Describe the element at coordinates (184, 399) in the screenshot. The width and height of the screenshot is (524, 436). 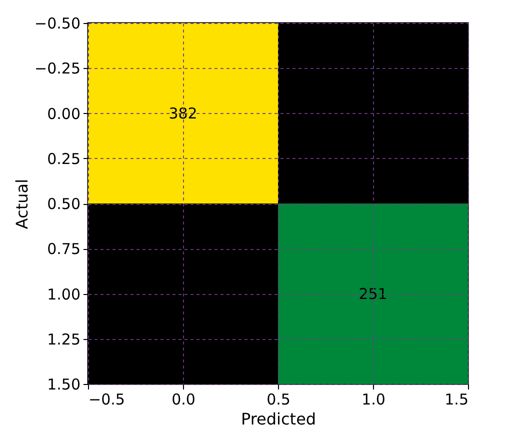
I see `x-tick-label: 0.0` at that location.